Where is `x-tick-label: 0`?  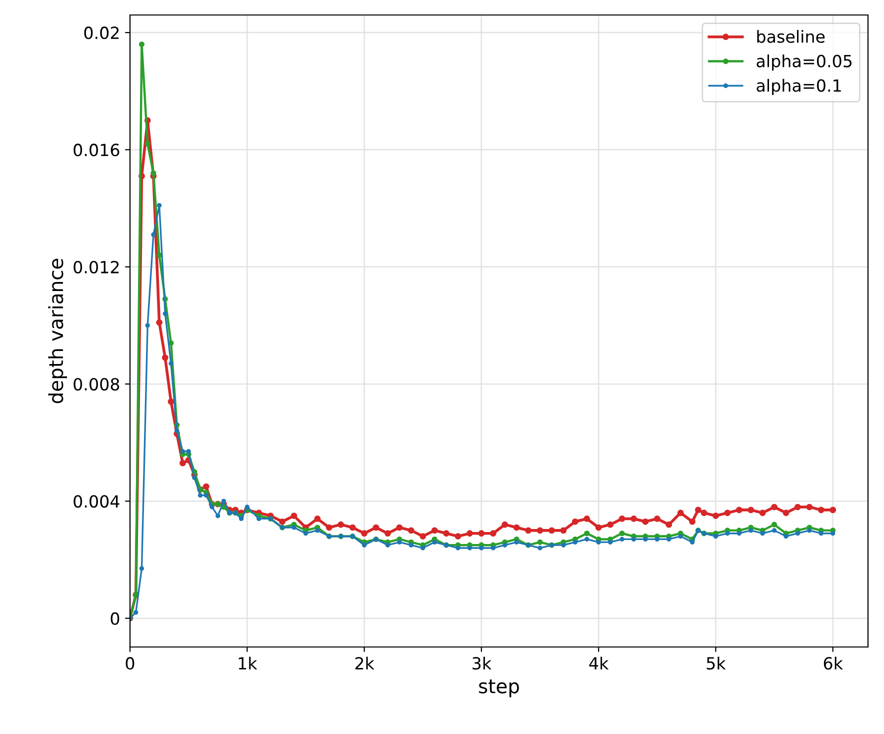
x-tick-label: 0 is located at coordinates (130, 663).